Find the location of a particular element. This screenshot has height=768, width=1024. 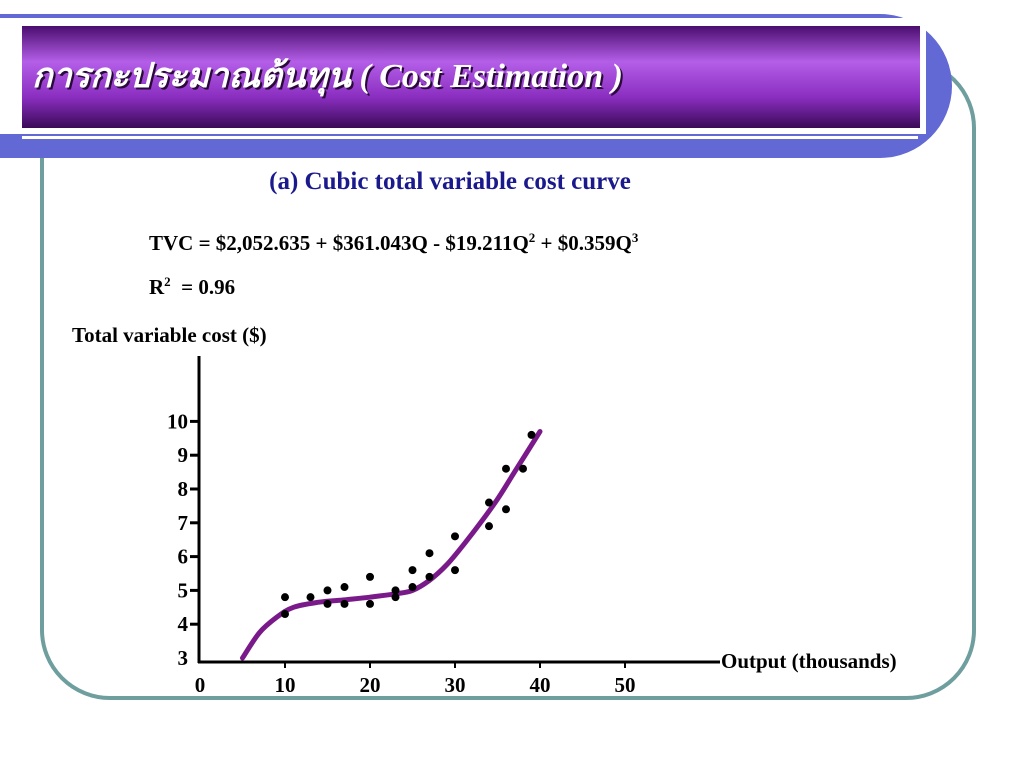

x-ticks: 0 10 20 30 40 50 is located at coordinates (415, 679).